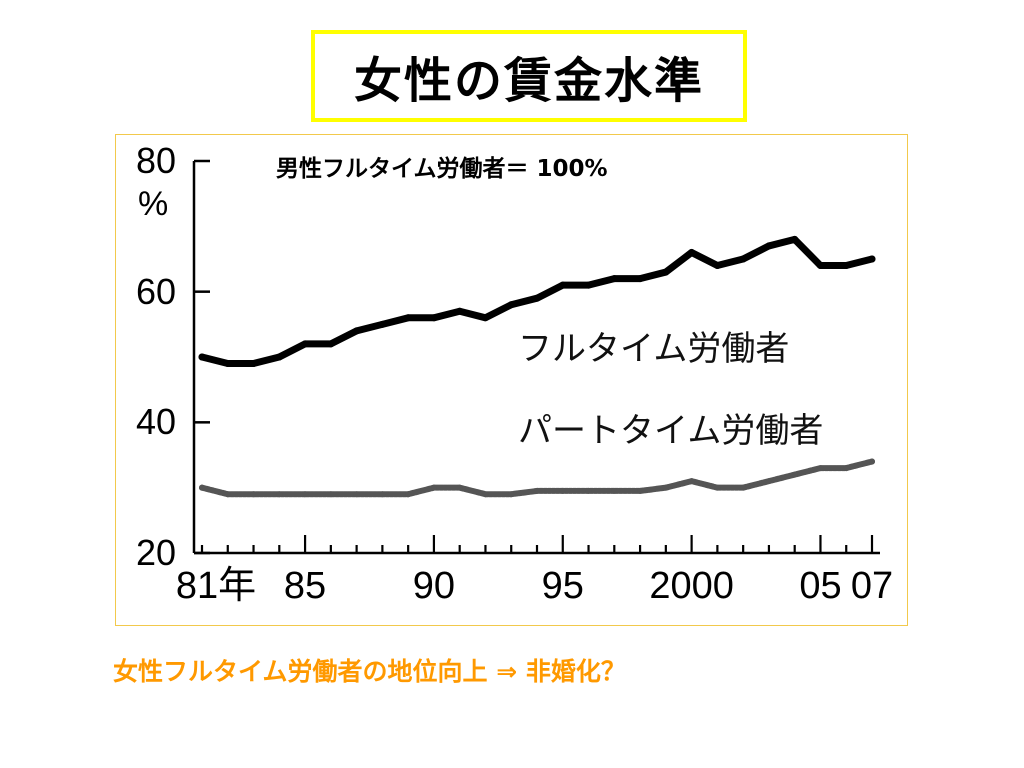 The width and height of the screenshot is (1024, 768). Describe the element at coordinates (671, 431) in the screenshot. I see `series-label-part-time: パートタイム労働者` at that location.